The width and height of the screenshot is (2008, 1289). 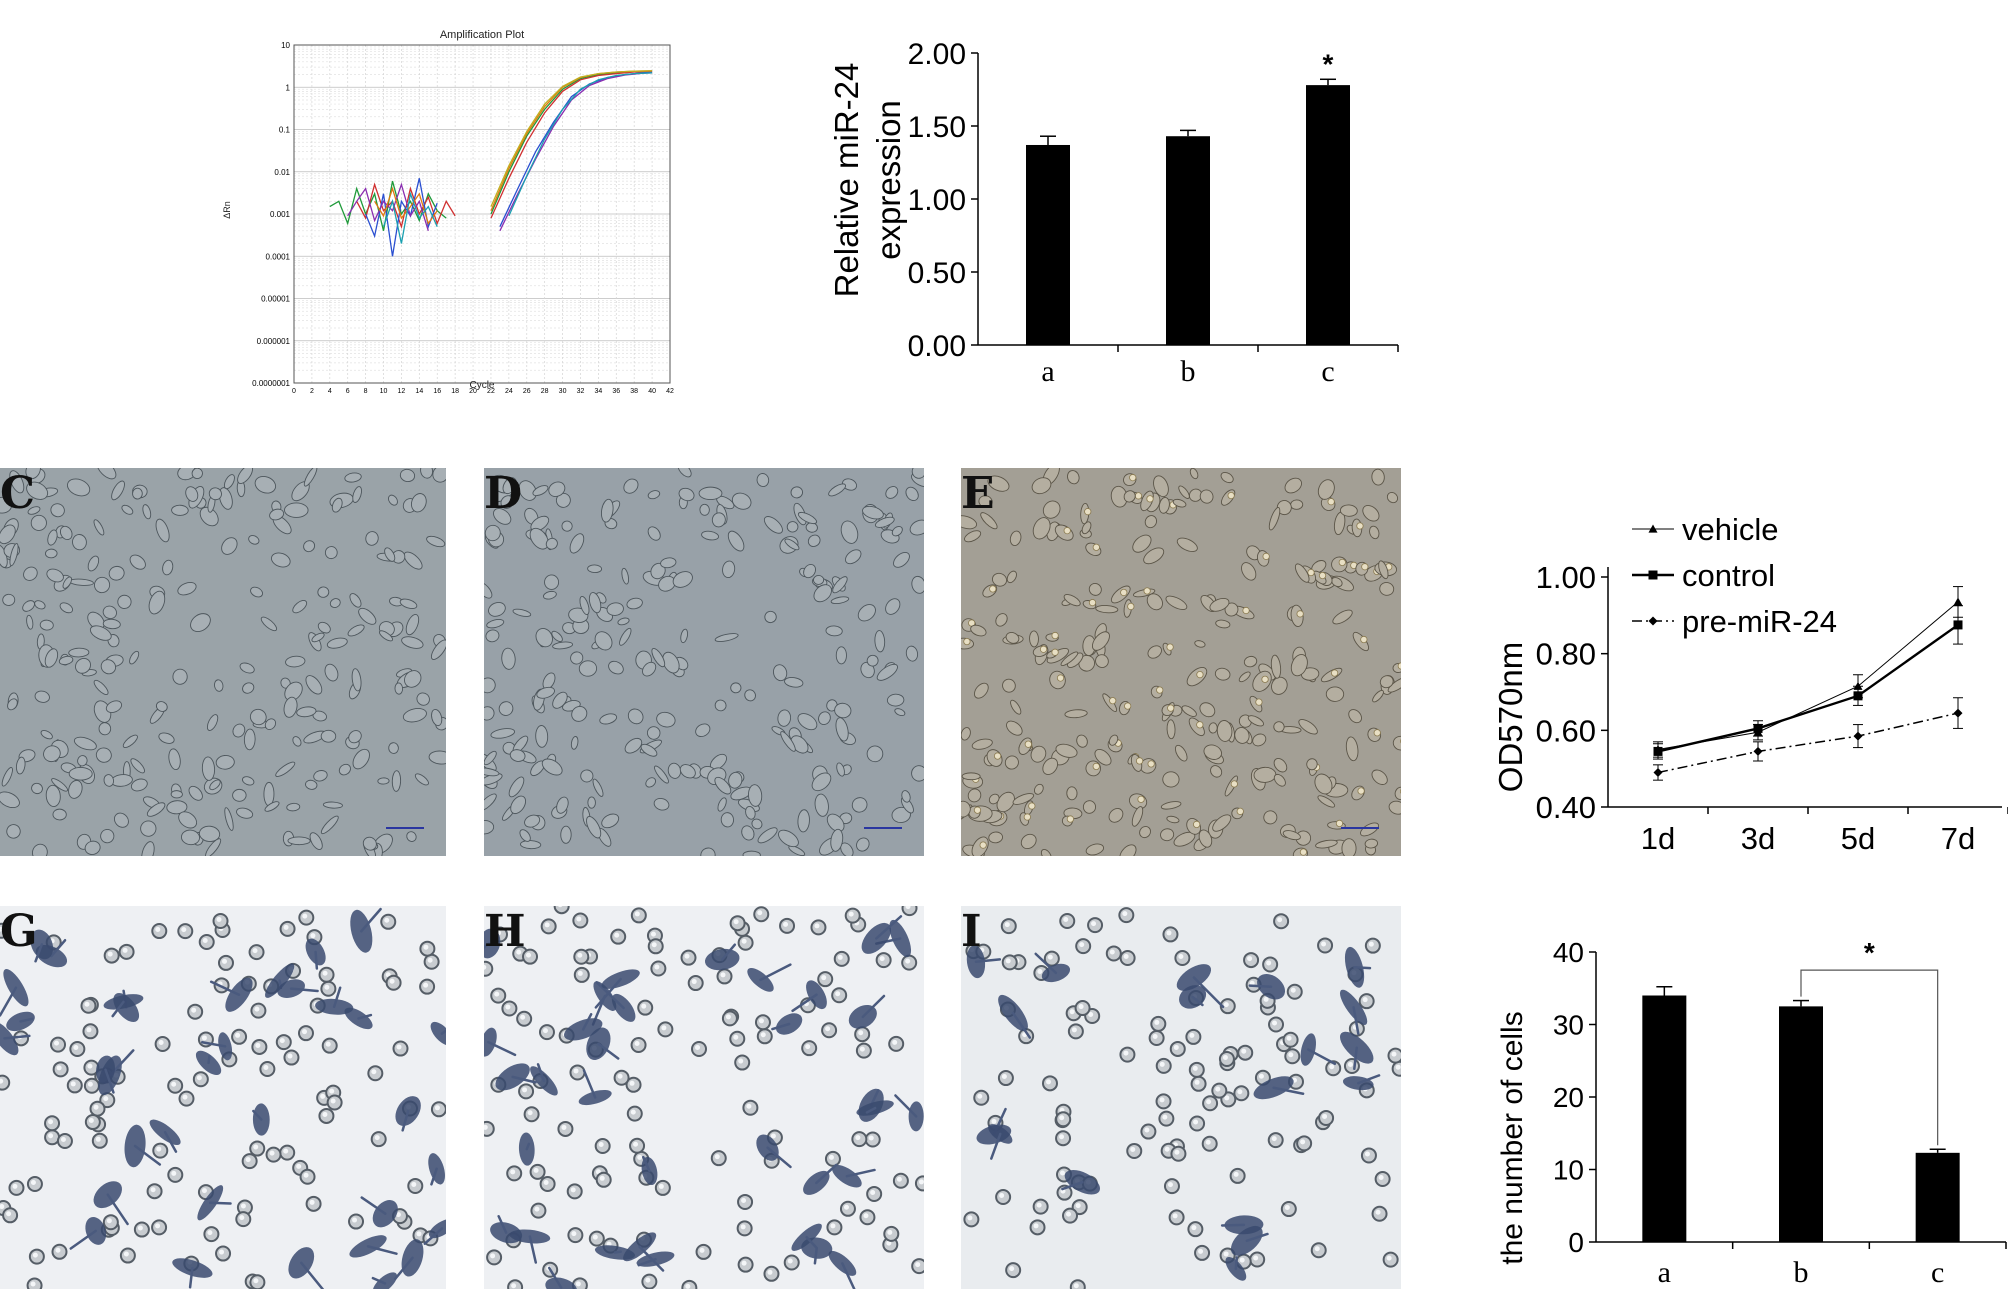 What do you see at coordinates (971, 931) in the screenshot?
I see `panel-label-I: I` at bounding box center [971, 931].